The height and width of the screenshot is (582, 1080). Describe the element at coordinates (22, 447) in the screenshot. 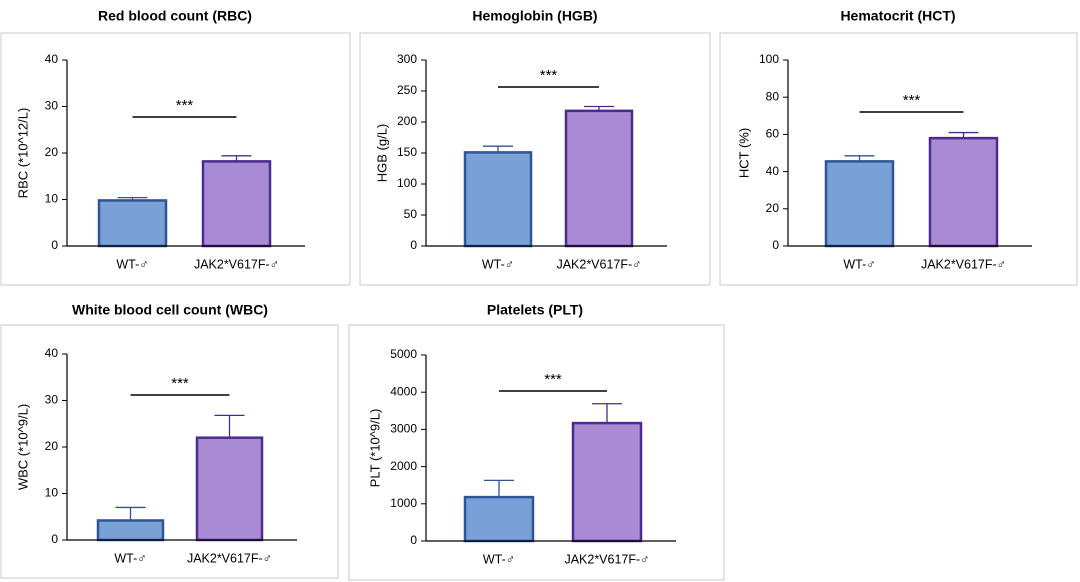

I see `y-axis-label: WBC (*10^9/L)` at that location.